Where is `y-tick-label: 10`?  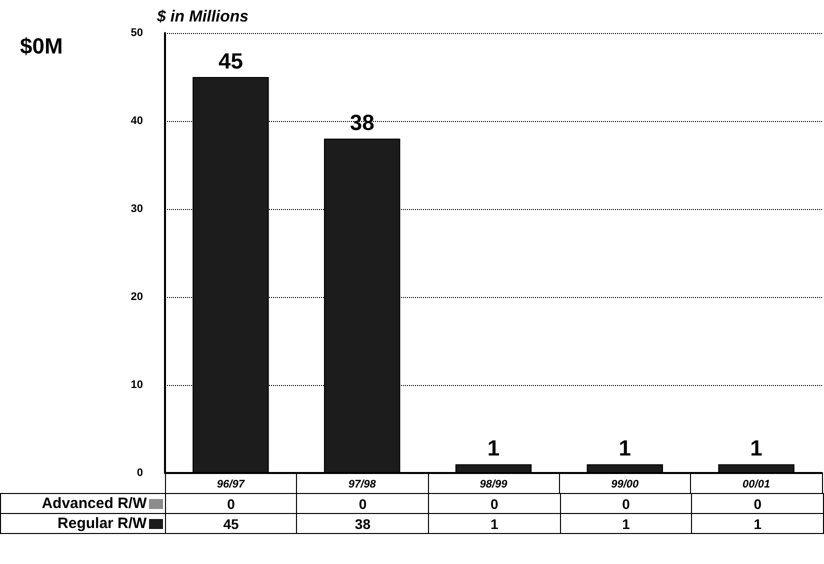 y-tick-label: 10 is located at coordinates (136, 385).